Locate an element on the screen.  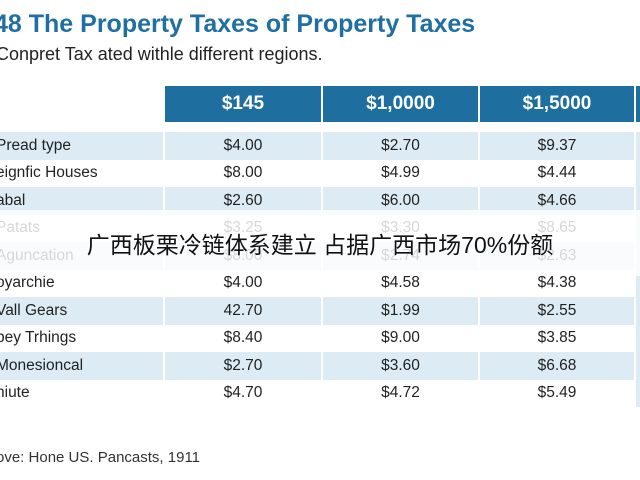
table-cell: $9.37 is located at coordinates (558, 146).